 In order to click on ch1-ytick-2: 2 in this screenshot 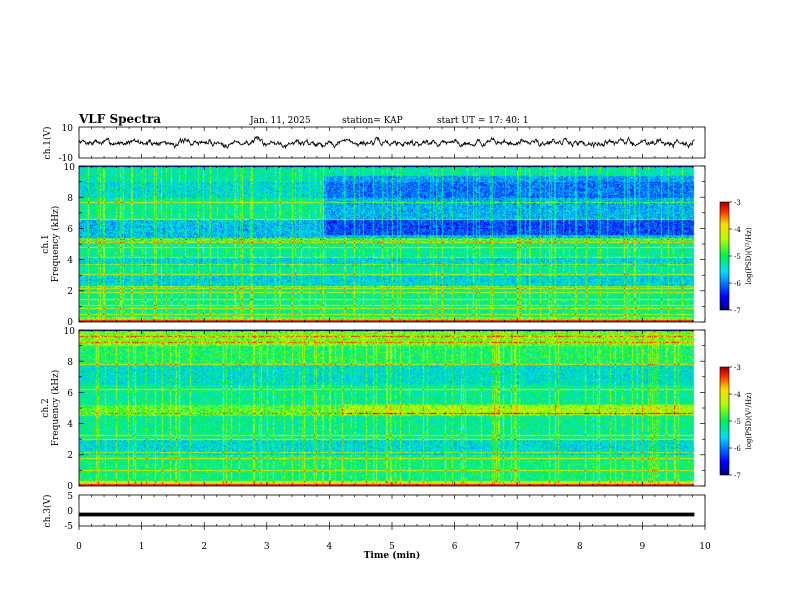, I will do `click(70, 292)`.